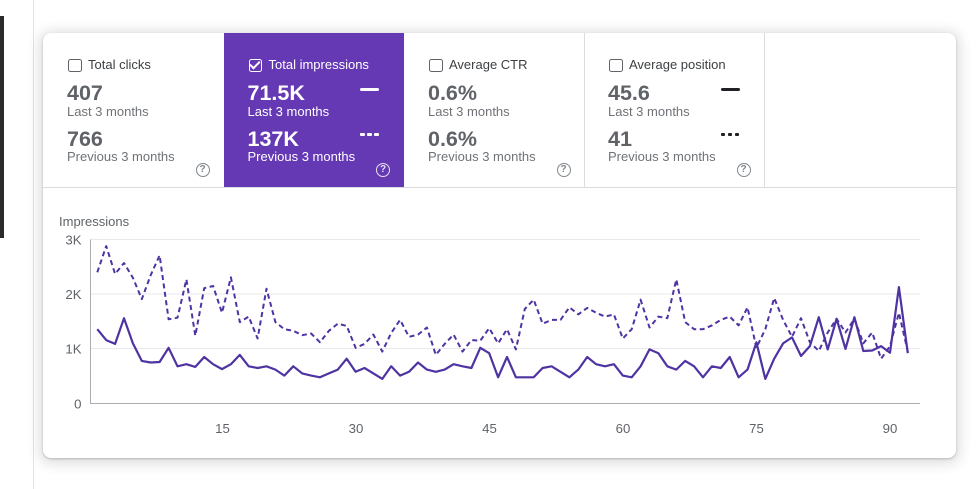  Describe the element at coordinates (77, 403) in the screenshot. I see `svg-text: 0` at that location.